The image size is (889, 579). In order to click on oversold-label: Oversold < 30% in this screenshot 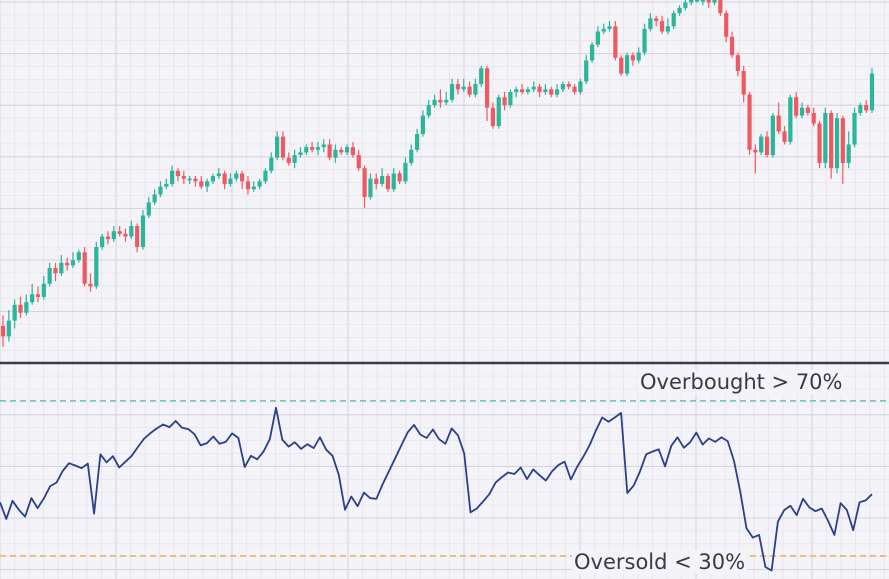, I will do `click(660, 562)`.